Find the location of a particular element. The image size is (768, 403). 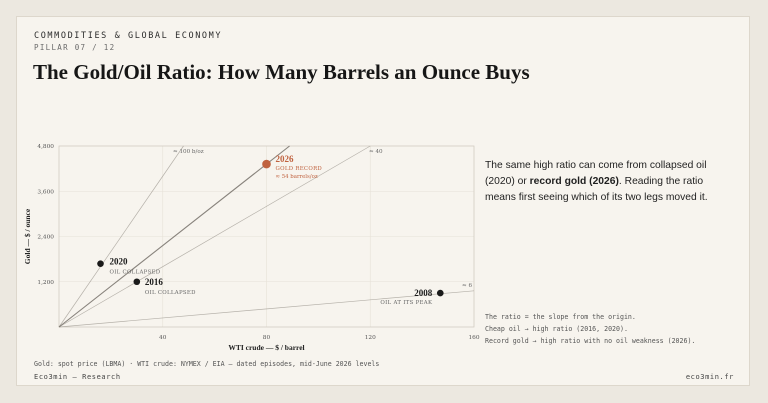

point-year-label: 2026 is located at coordinates (285, 159).